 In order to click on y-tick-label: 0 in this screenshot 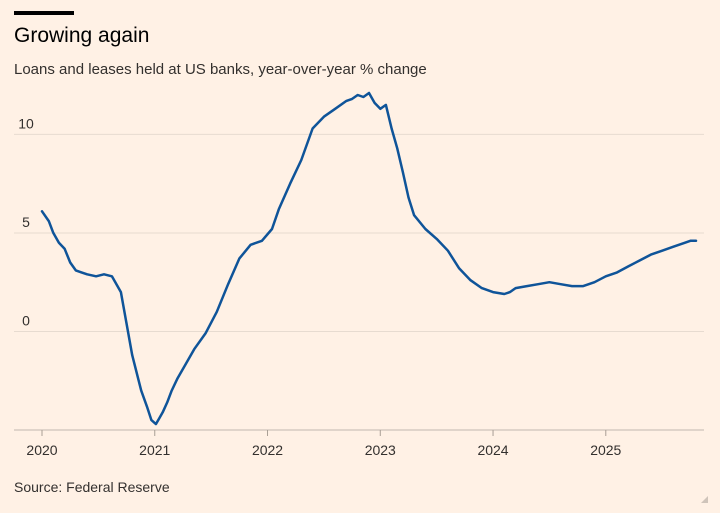, I will do `click(26, 320)`.